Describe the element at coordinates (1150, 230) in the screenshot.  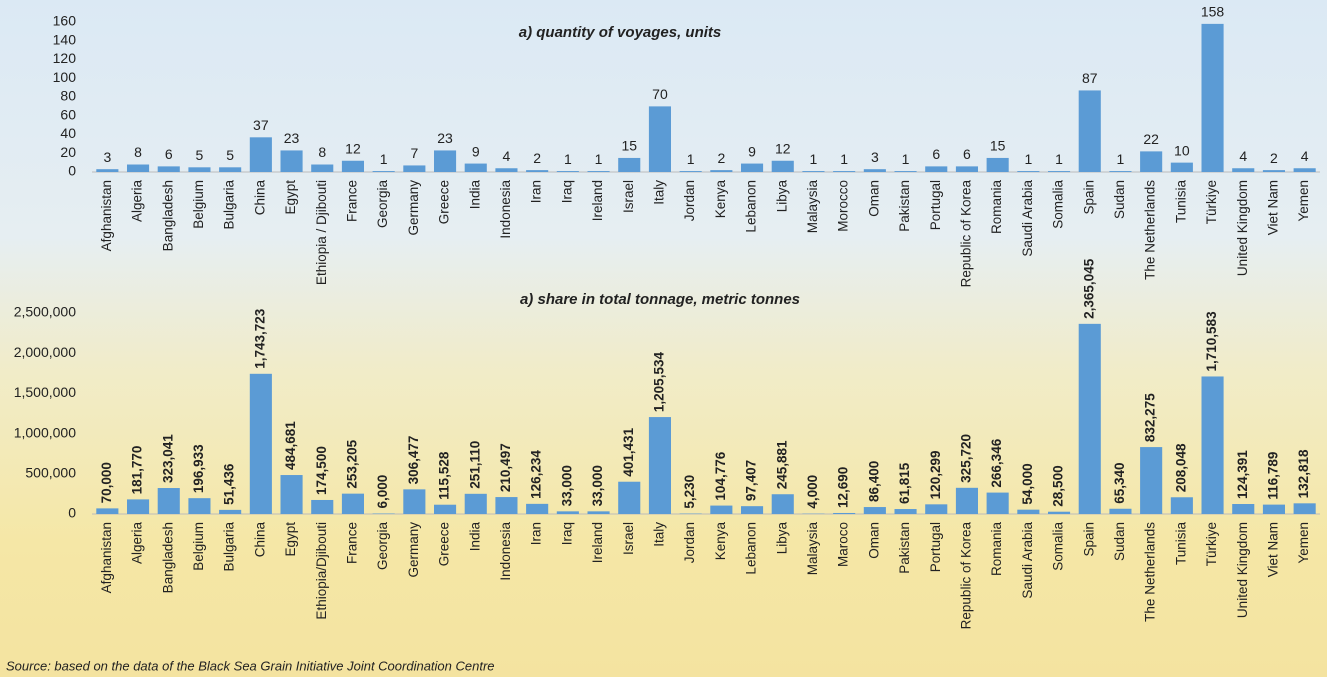
I see `x-tick-label: The Netherlands` at that location.